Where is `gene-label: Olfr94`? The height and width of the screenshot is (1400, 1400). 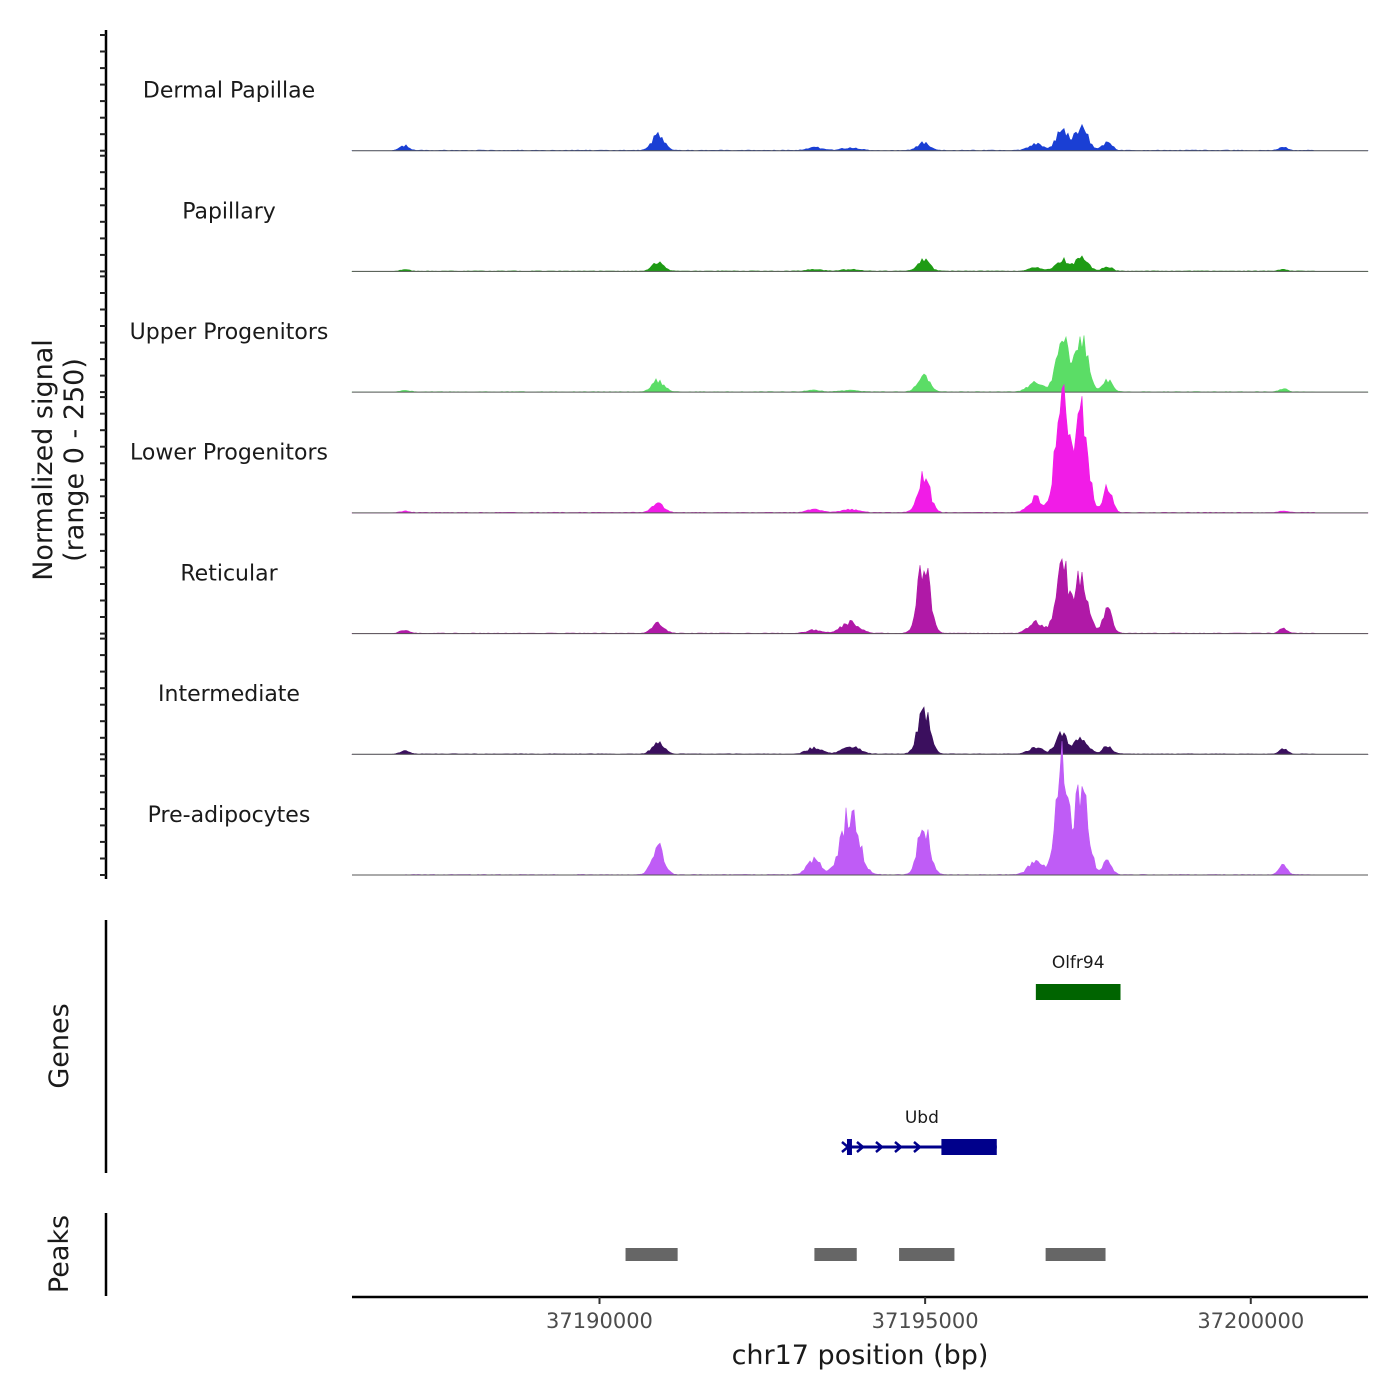 gene-label: Olfr94 is located at coordinates (1078, 963).